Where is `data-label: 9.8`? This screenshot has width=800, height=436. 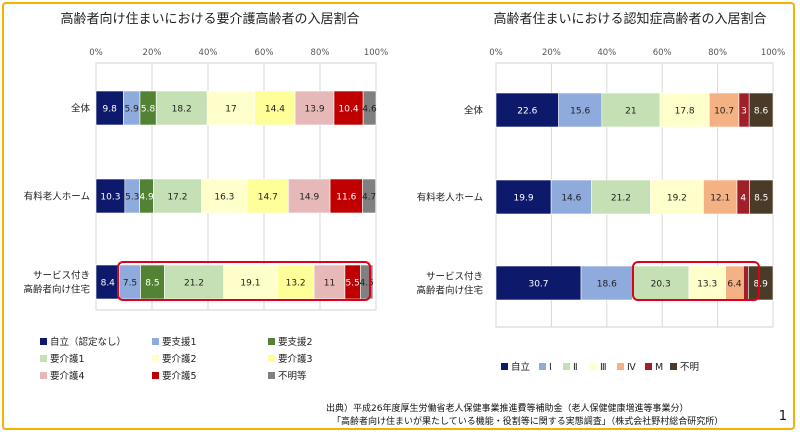 data-label: 9.8 is located at coordinates (110, 110).